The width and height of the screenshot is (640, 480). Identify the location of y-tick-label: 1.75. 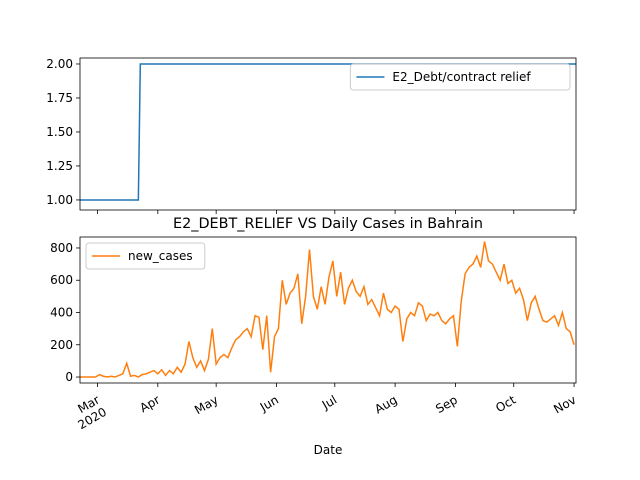
(59, 98).